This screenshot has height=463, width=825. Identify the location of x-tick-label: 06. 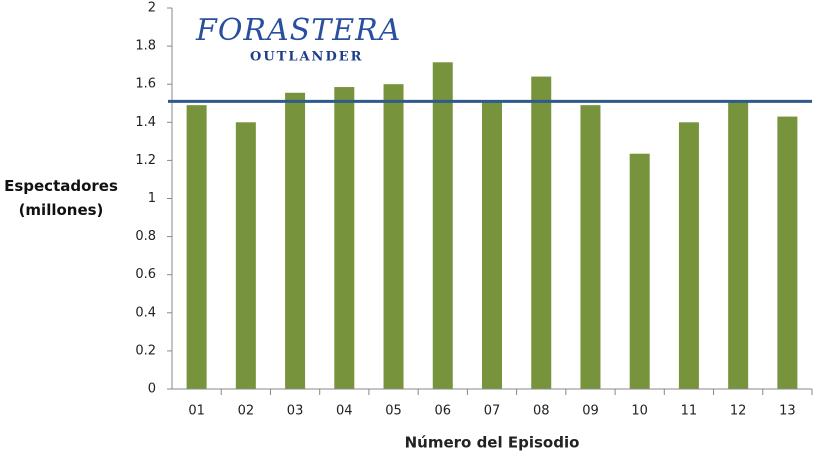
(442, 411).